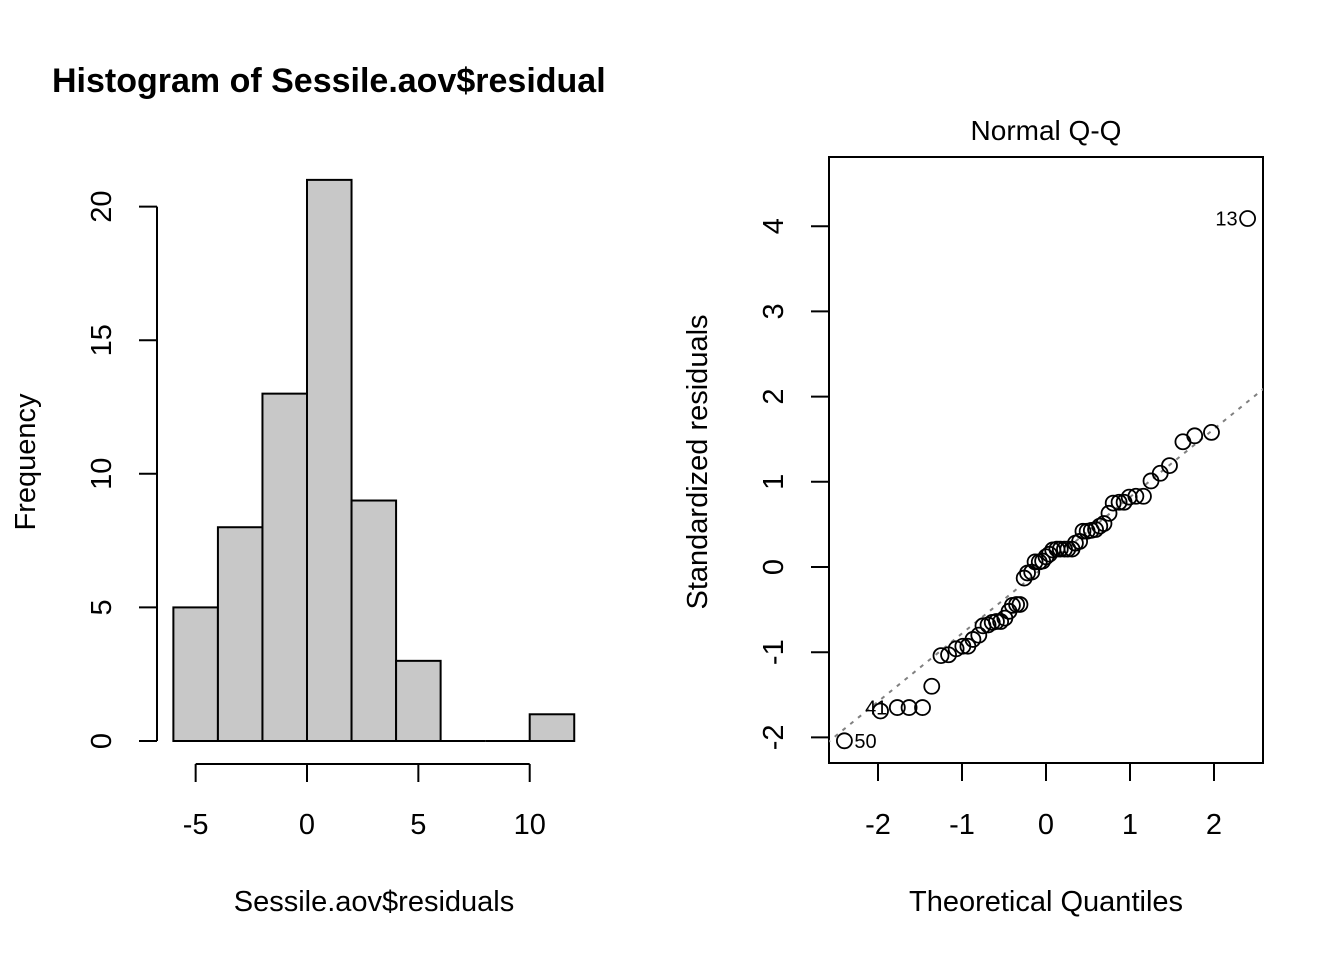  Describe the element at coordinates (698, 461) in the screenshot. I see `qq-y-axis-label: Standardized residuals` at that location.